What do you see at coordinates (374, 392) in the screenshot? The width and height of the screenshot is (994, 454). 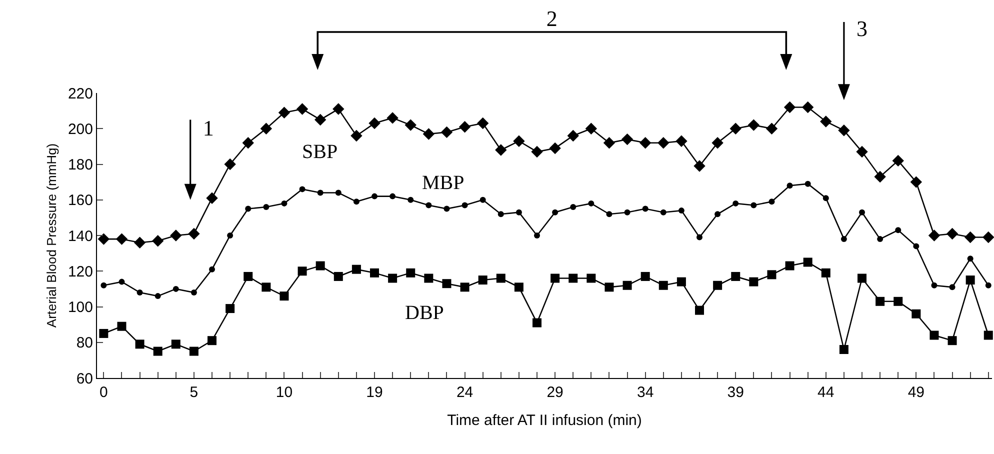 I see `x-tick-label: 19` at bounding box center [374, 392].